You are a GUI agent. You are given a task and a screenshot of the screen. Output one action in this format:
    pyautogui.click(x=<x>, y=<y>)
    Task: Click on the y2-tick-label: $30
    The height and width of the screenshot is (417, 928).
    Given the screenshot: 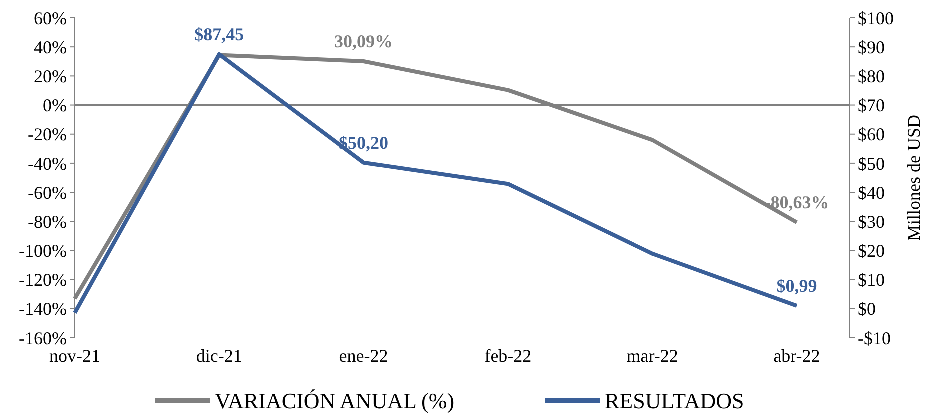 What is the action you would take?
    pyautogui.click(x=871, y=222)
    